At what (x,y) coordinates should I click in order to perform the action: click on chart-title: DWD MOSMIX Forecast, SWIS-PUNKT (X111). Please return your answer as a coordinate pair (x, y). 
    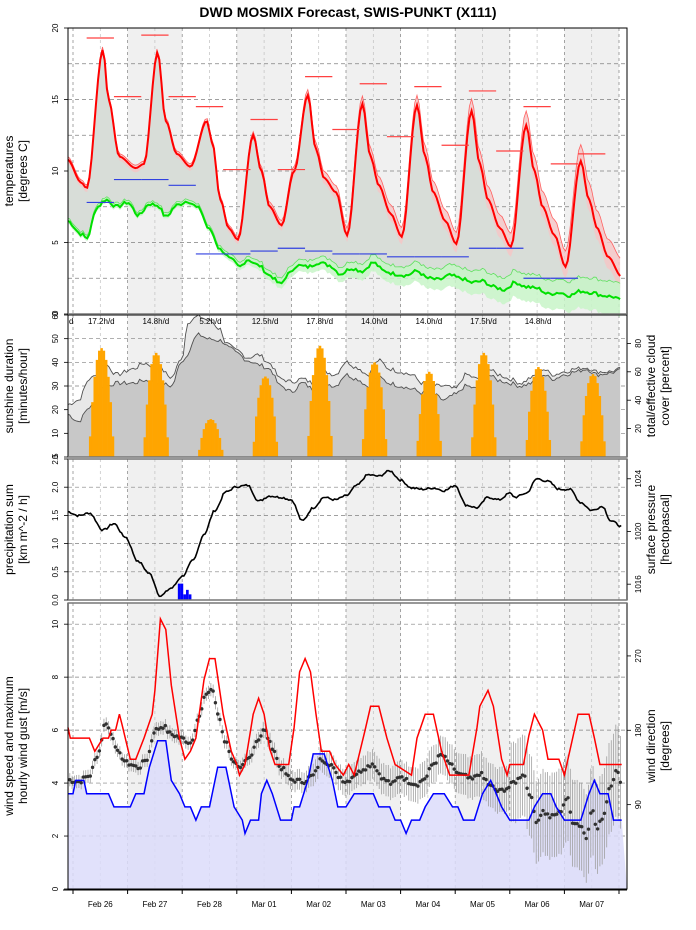
    Looking at the image, I should click on (347, 12).